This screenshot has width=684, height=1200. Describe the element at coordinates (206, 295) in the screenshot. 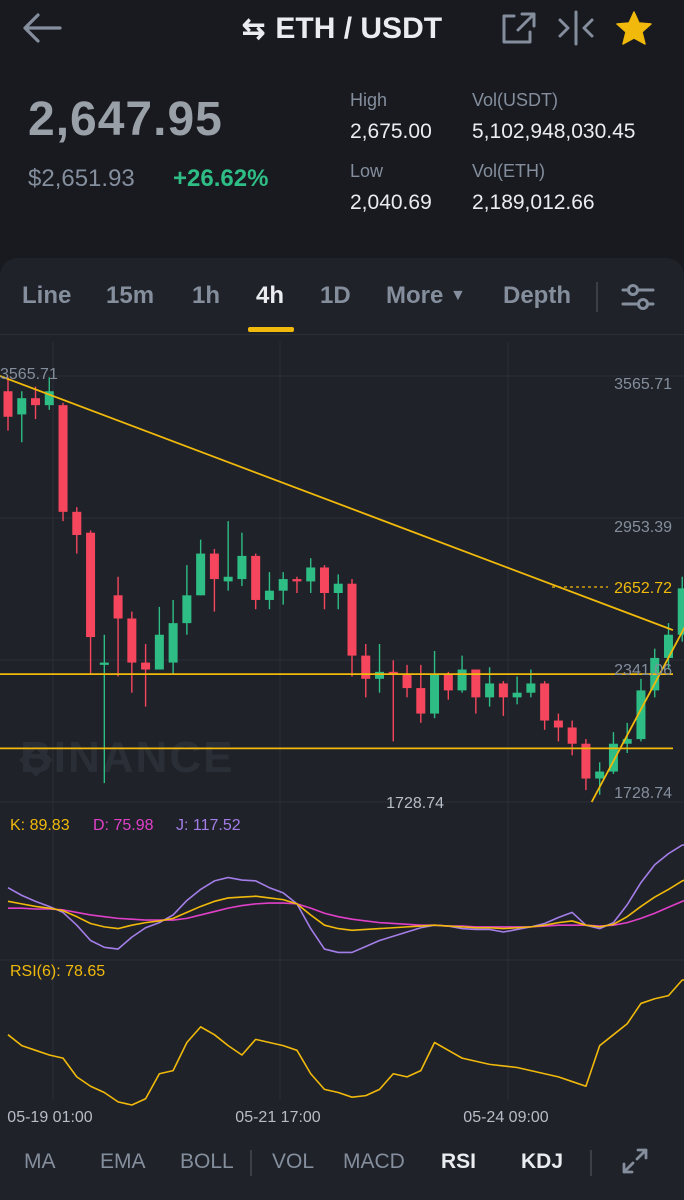

I see `tab-1h: 1h` at that location.